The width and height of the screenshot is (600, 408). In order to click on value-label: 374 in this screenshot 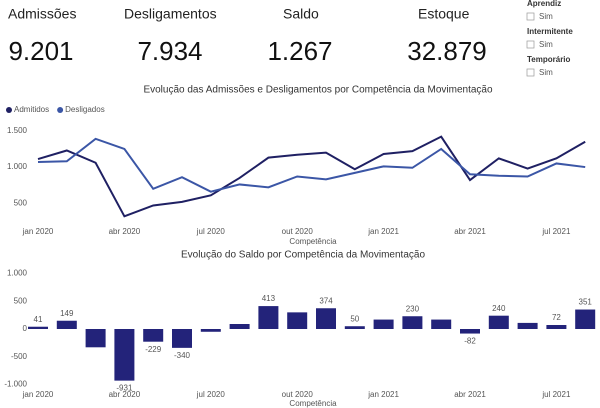, I will do `click(326, 300)`.